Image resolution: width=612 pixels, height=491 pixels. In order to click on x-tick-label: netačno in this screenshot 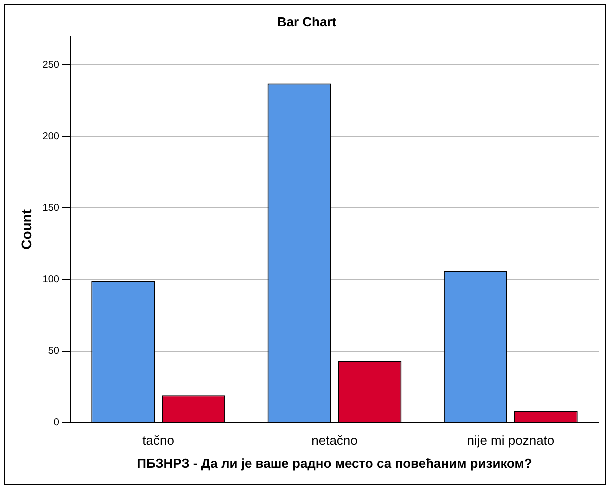, I will do `click(335, 440)`.